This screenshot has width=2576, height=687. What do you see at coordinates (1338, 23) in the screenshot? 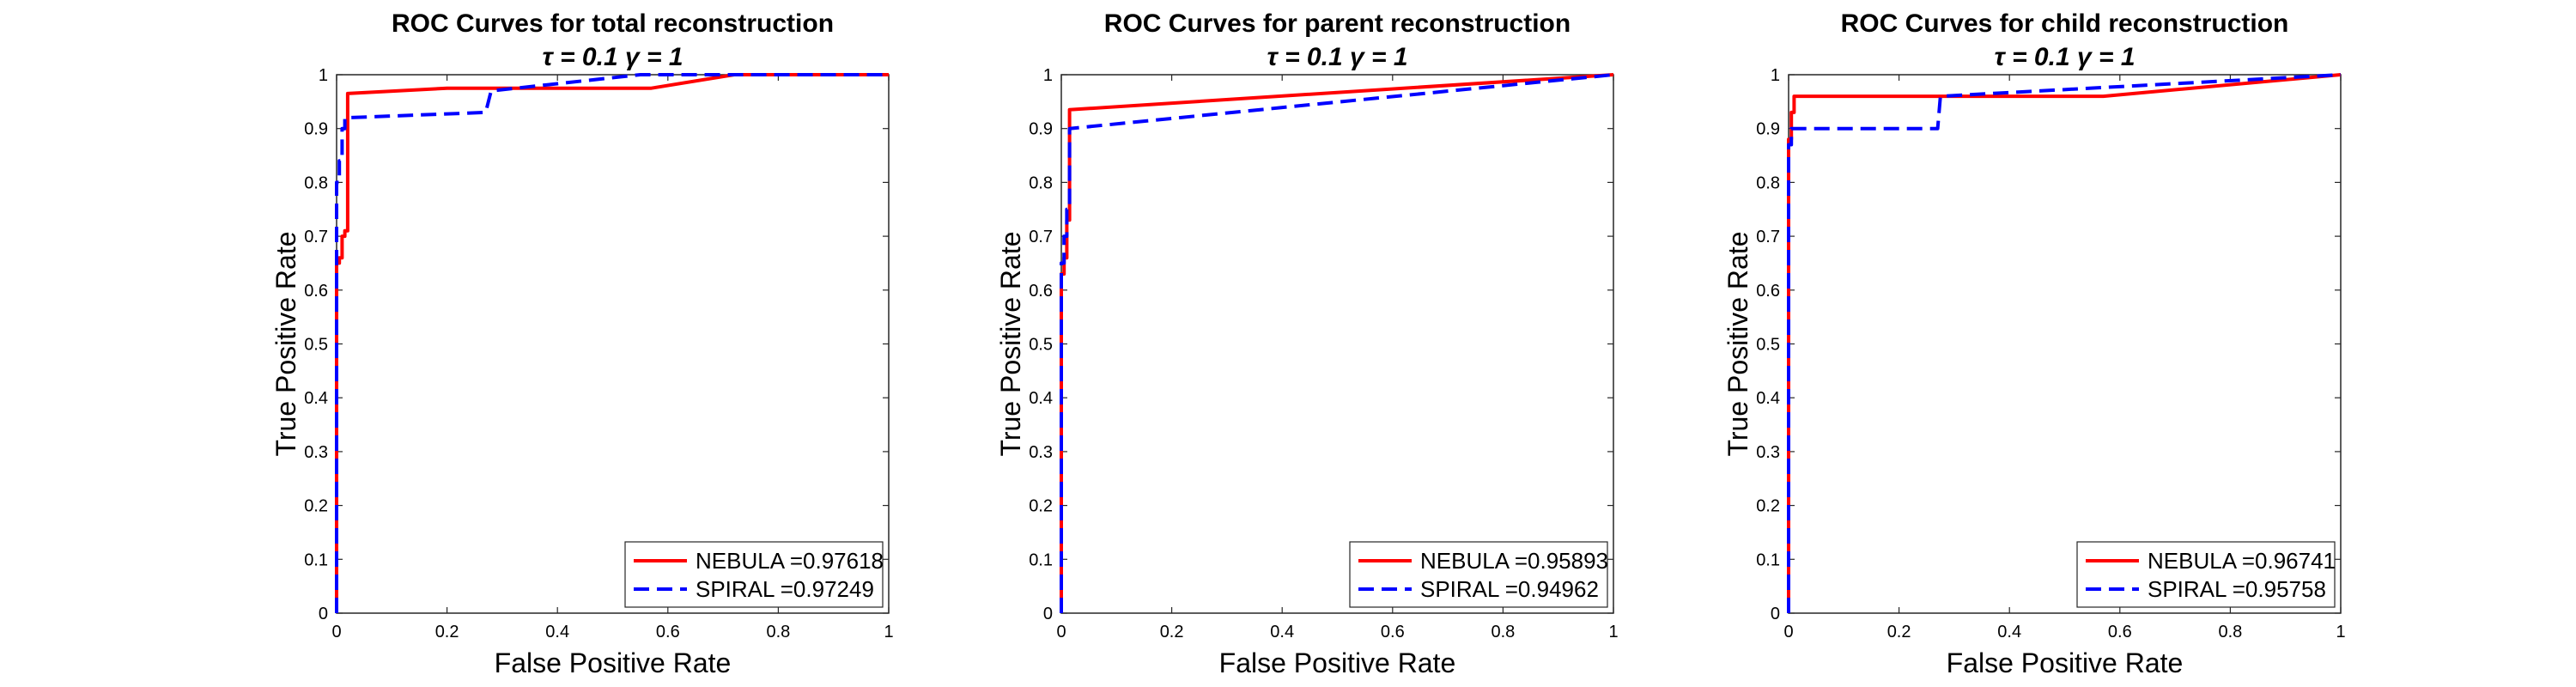
I see `chart-title: ROC Curves for parent reconstruction` at bounding box center [1338, 23].